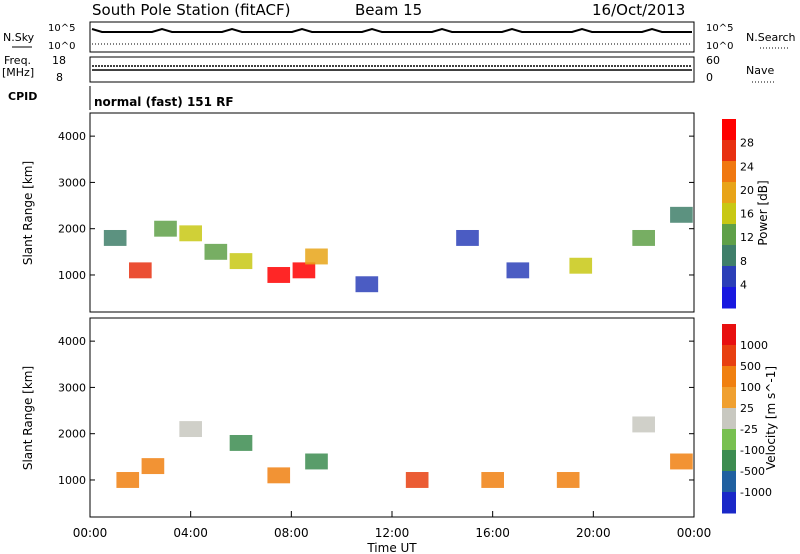  I want to click on nsearch-label: N.Search, so click(771, 37).